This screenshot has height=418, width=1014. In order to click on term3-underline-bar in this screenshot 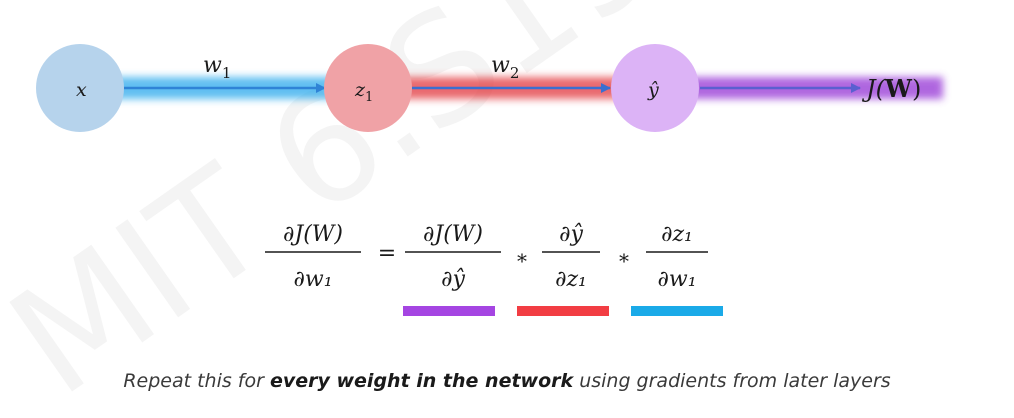, I will do `click(677, 311)`.